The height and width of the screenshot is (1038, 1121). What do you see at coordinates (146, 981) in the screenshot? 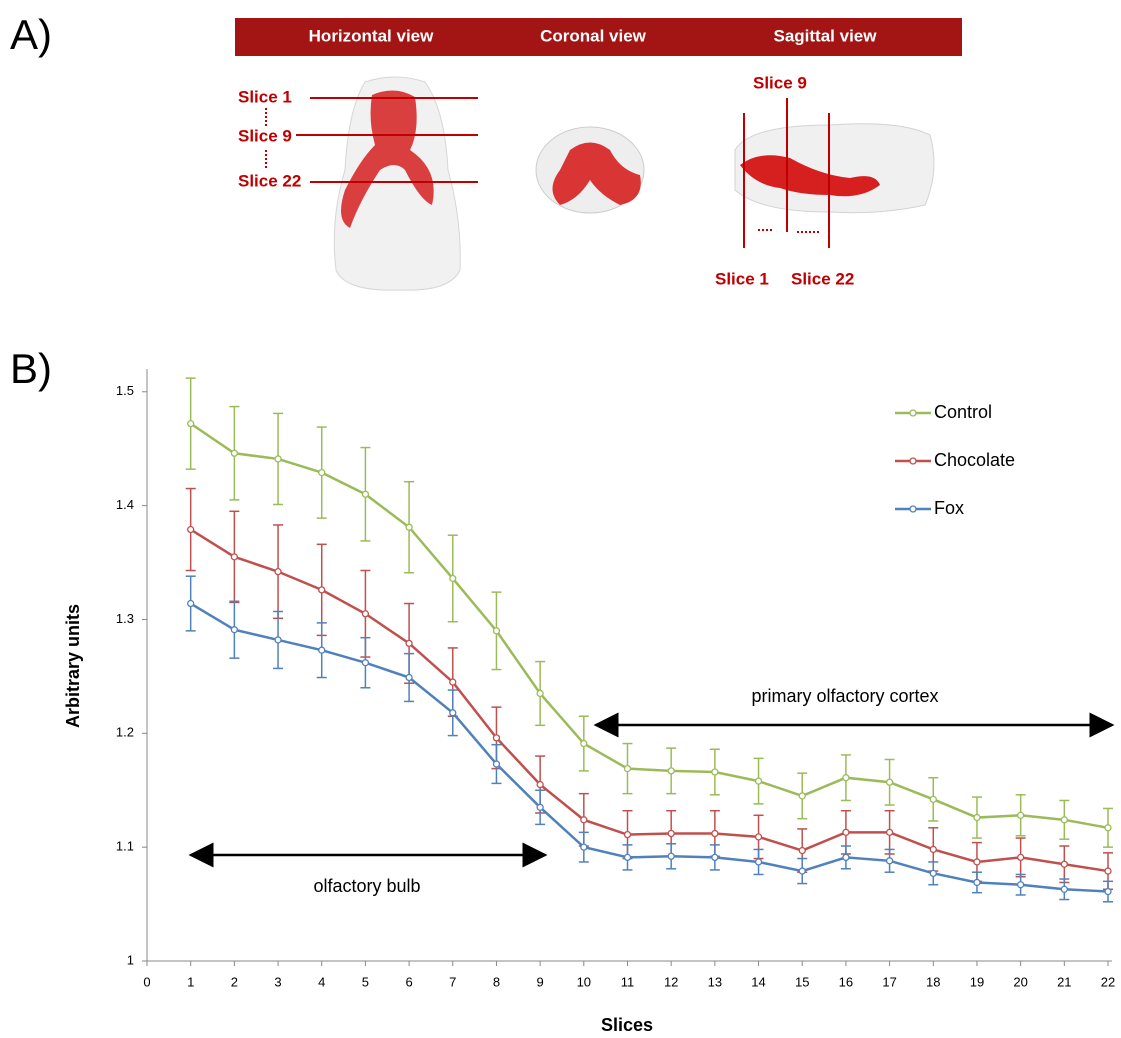
I see `x-tick-label: 0` at bounding box center [146, 981].